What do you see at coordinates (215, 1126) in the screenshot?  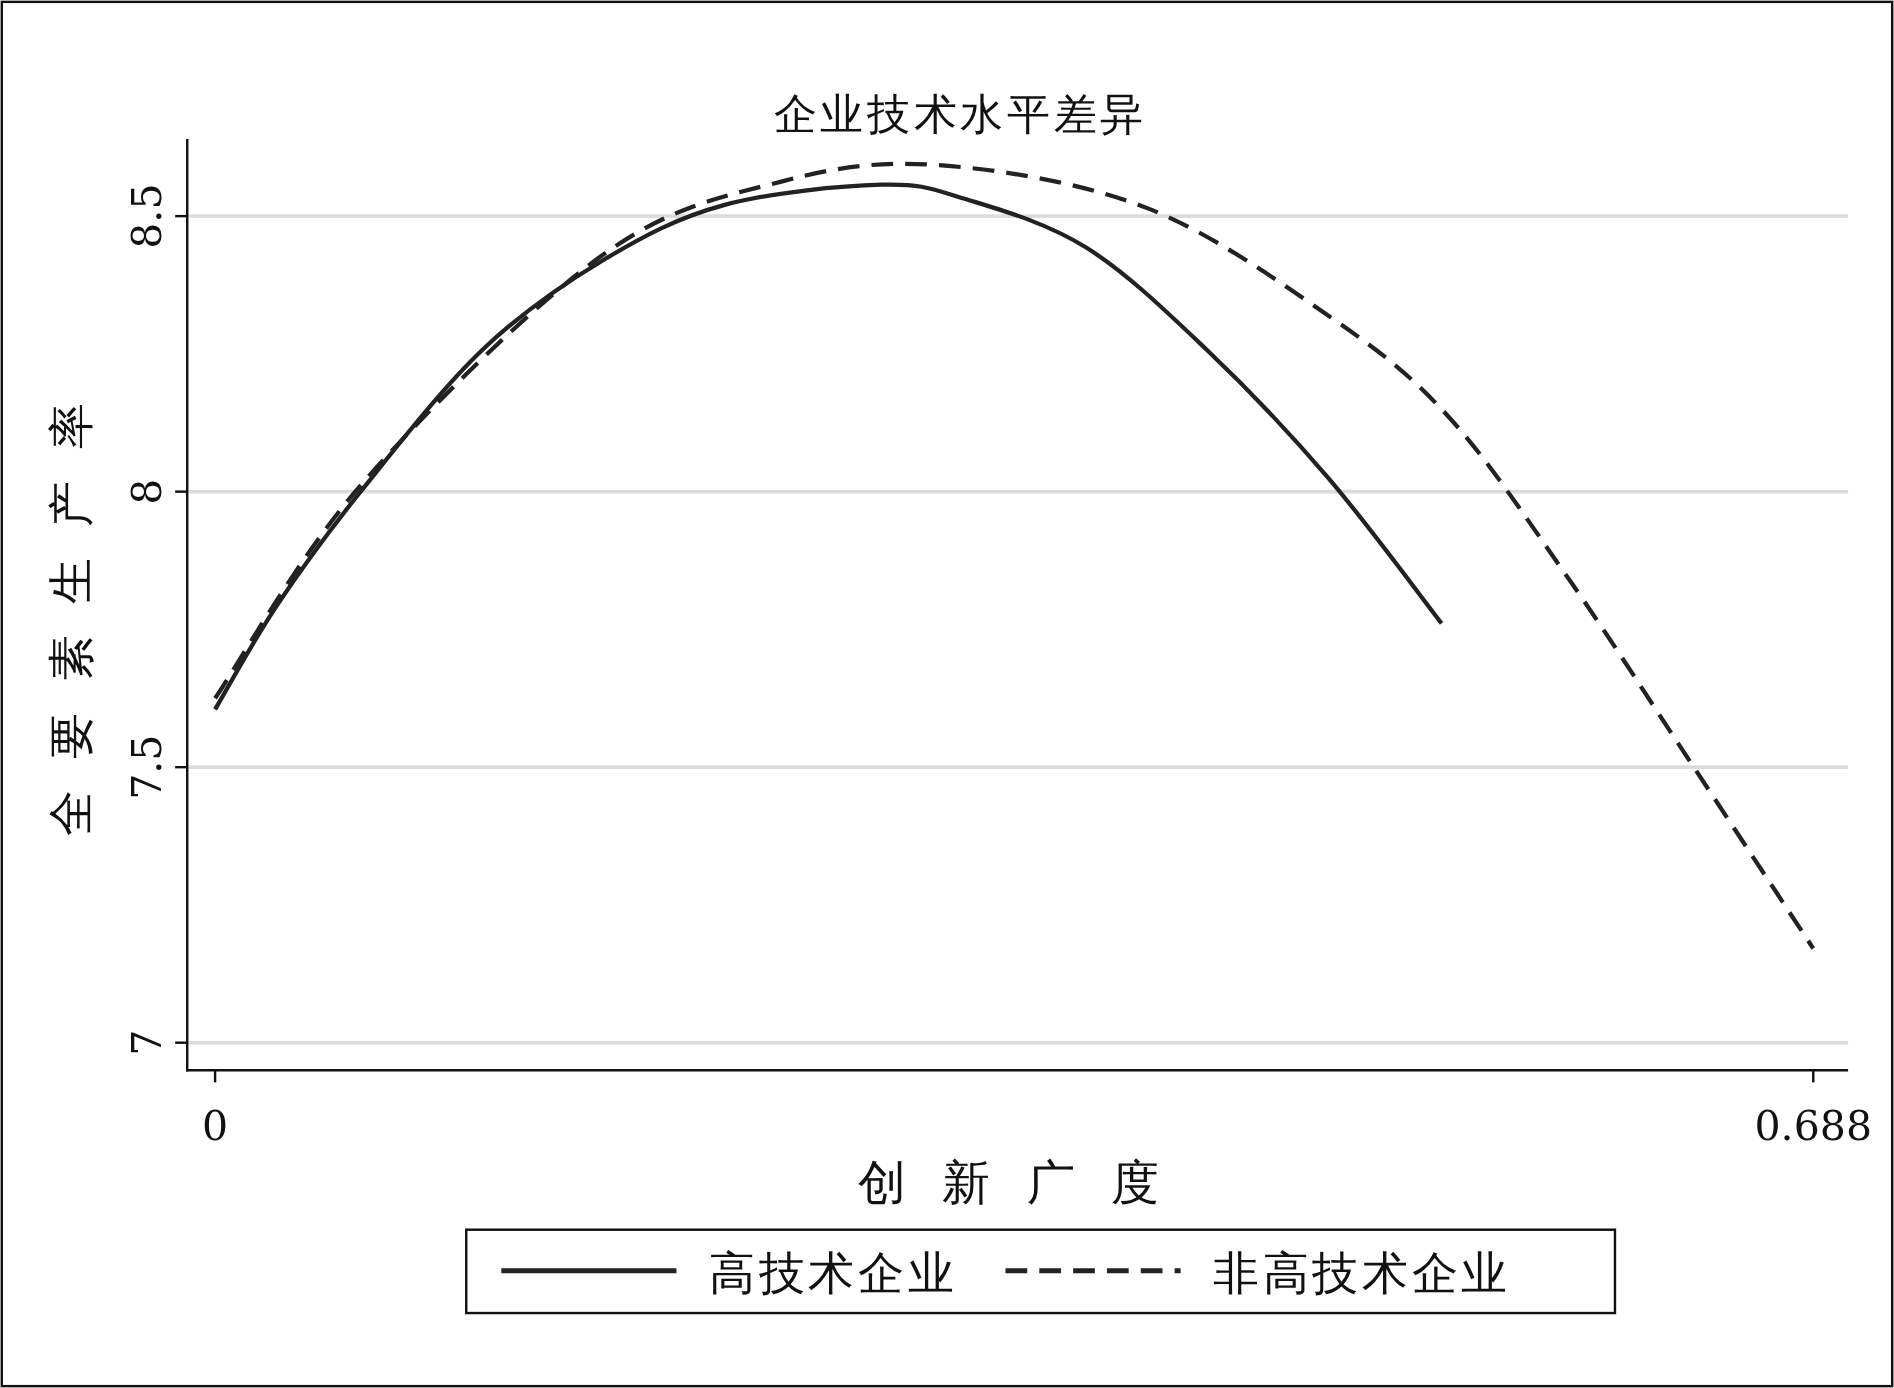 I see `x-tick-label: 0` at bounding box center [215, 1126].